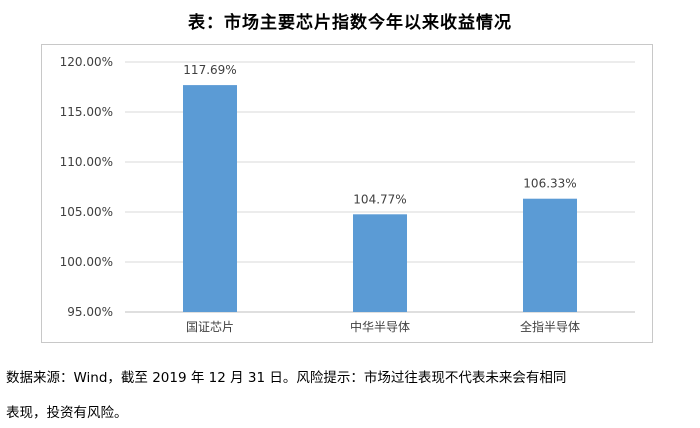  Describe the element at coordinates (380, 326) in the screenshot. I see `x-tick-label: 中华半导体` at that location.